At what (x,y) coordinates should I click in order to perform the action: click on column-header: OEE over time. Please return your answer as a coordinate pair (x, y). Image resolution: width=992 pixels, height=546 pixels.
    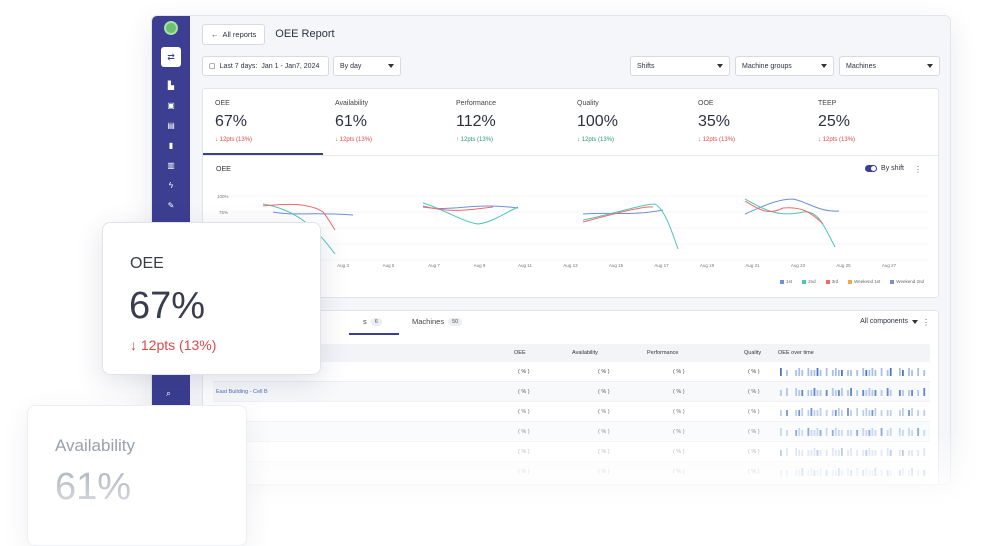
    Looking at the image, I should click on (796, 353).